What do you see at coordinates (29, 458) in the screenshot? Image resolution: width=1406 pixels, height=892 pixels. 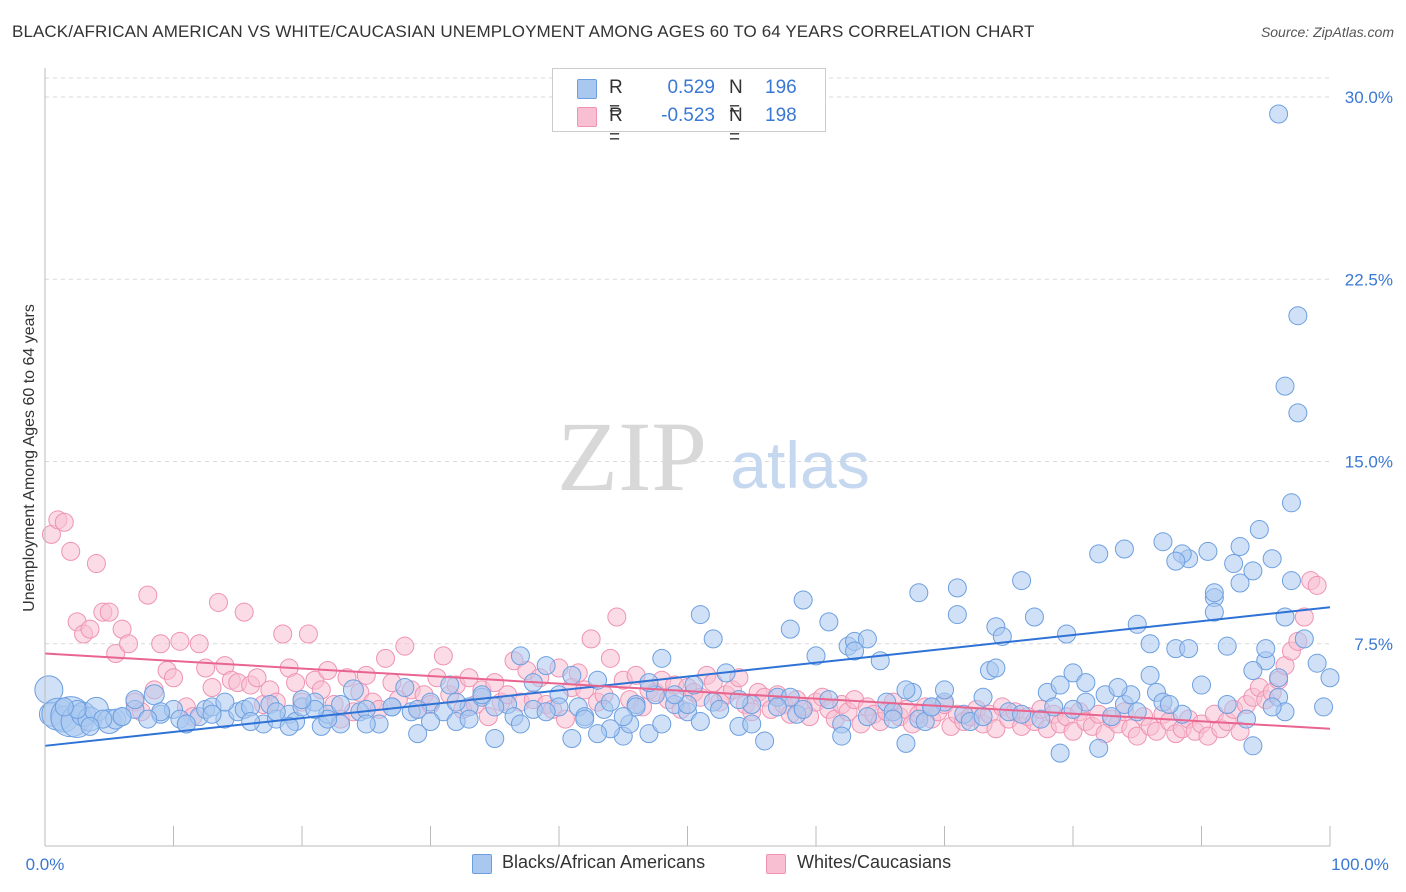 I see `y-axis-label: Unemployment Among Ages 60 to 64 years` at bounding box center [29, 458].